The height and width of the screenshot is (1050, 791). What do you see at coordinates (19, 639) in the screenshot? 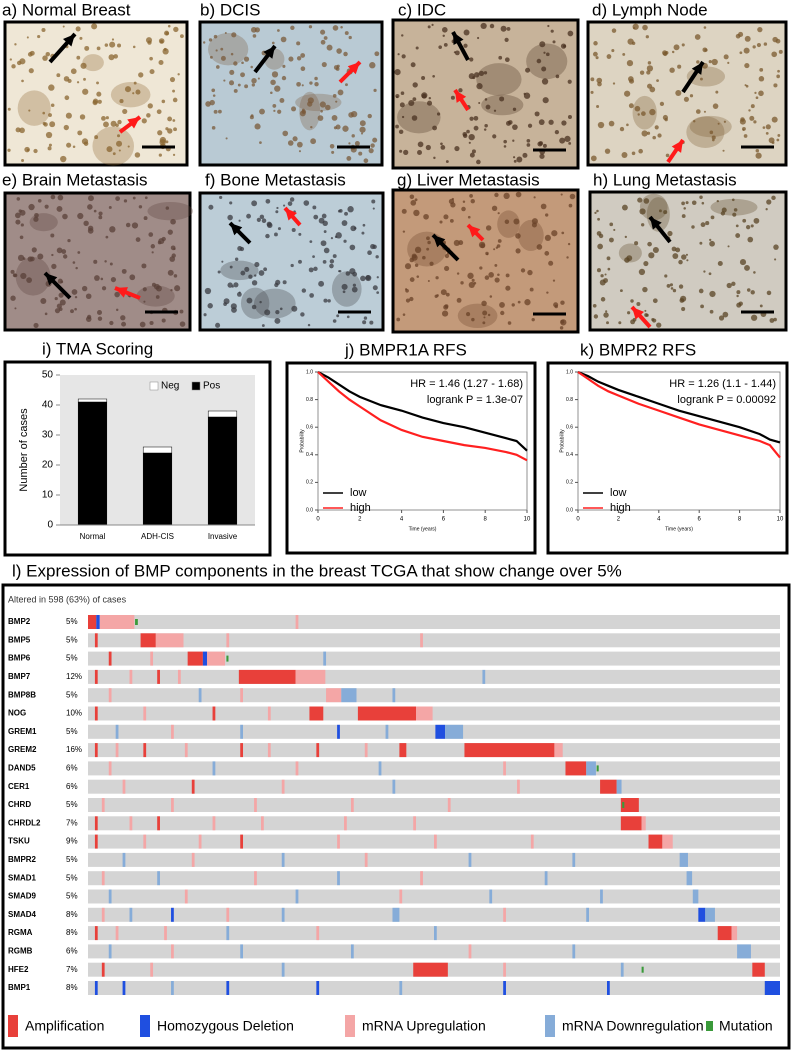
I see `gene-name: BMP5` at bounding box center [19, 639].